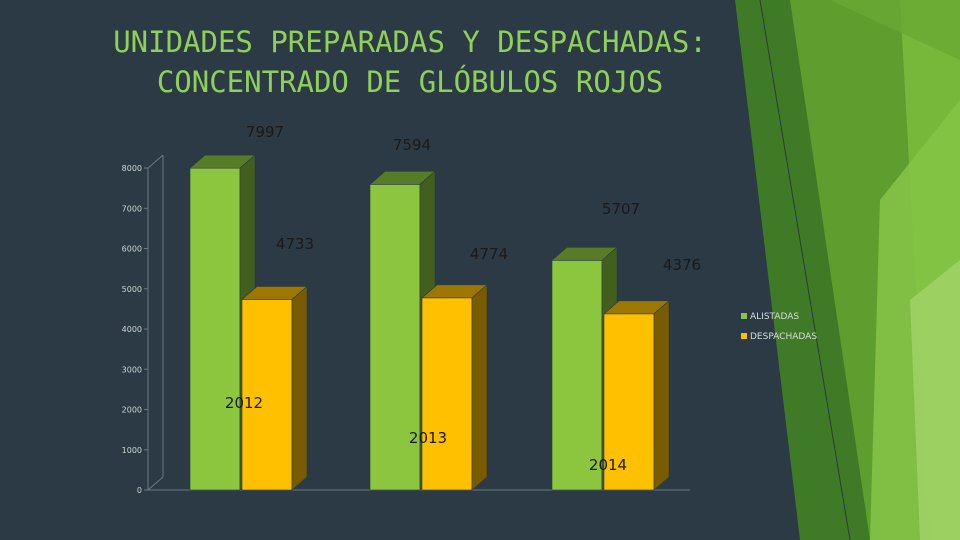  What do you see at coordinates (410, 42) in the screenshot?
I see `title-line-1: UNIDADES PREPARADAS Y DESPACHADAS:` at bounding box center [410, 42].